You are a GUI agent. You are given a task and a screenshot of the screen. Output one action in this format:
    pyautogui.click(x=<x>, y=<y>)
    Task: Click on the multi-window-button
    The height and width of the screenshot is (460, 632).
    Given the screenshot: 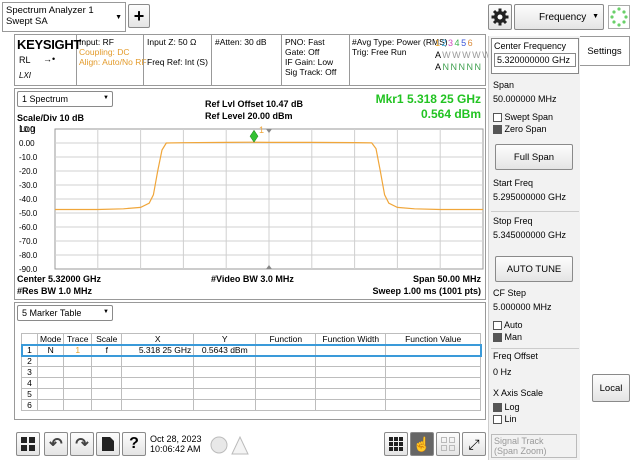 What is the action you would take?
    pyautogui.click(x=448, y=444)
    